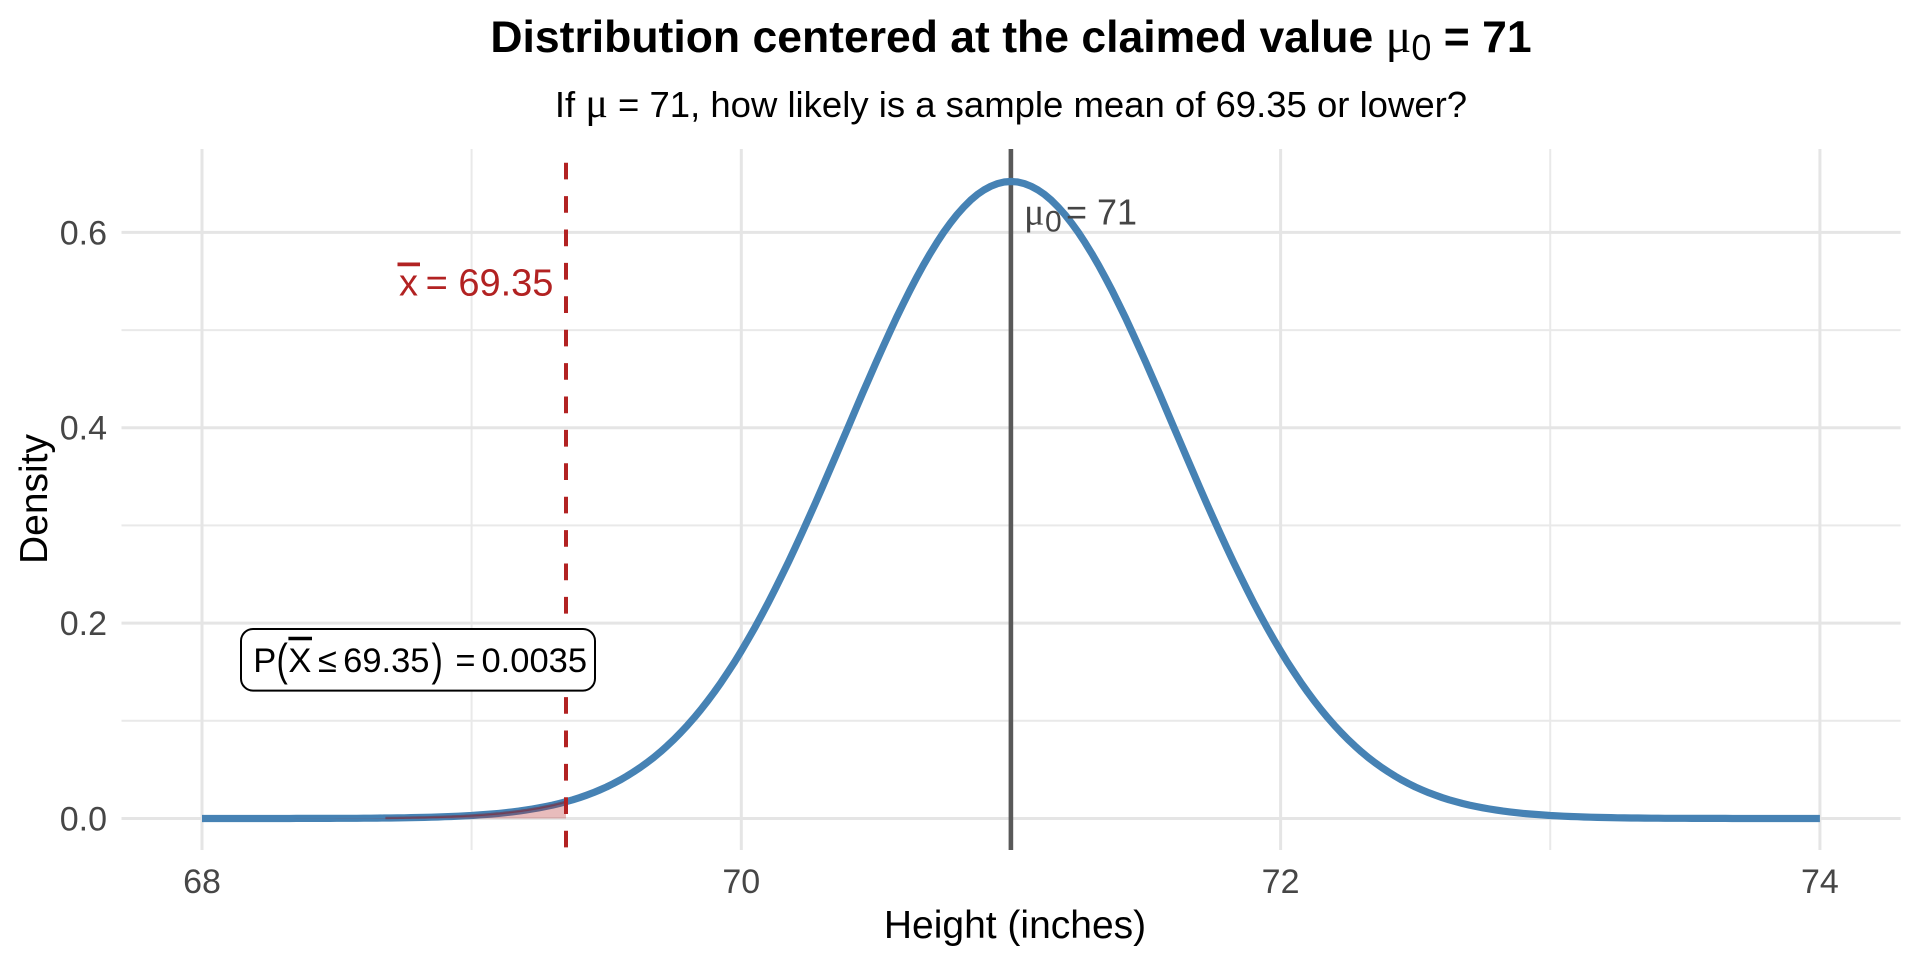 This screenshot has width=1920, height=960. Describe the element at coordinates (1015, 925) in the screenshot. I see `svg-text: Height (inches)` at that location.